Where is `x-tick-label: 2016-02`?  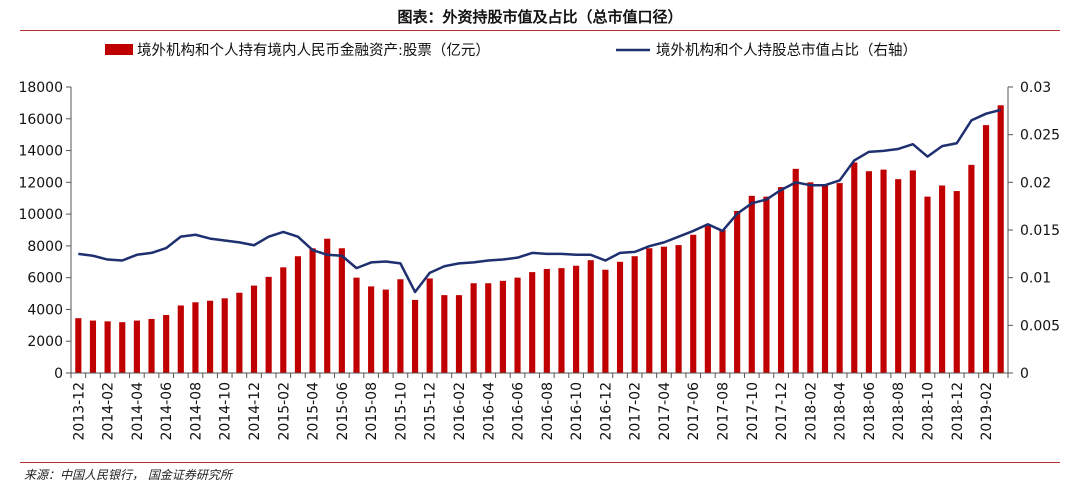 x-tick-label: 2016-02 is located at coordinates (460, 411).